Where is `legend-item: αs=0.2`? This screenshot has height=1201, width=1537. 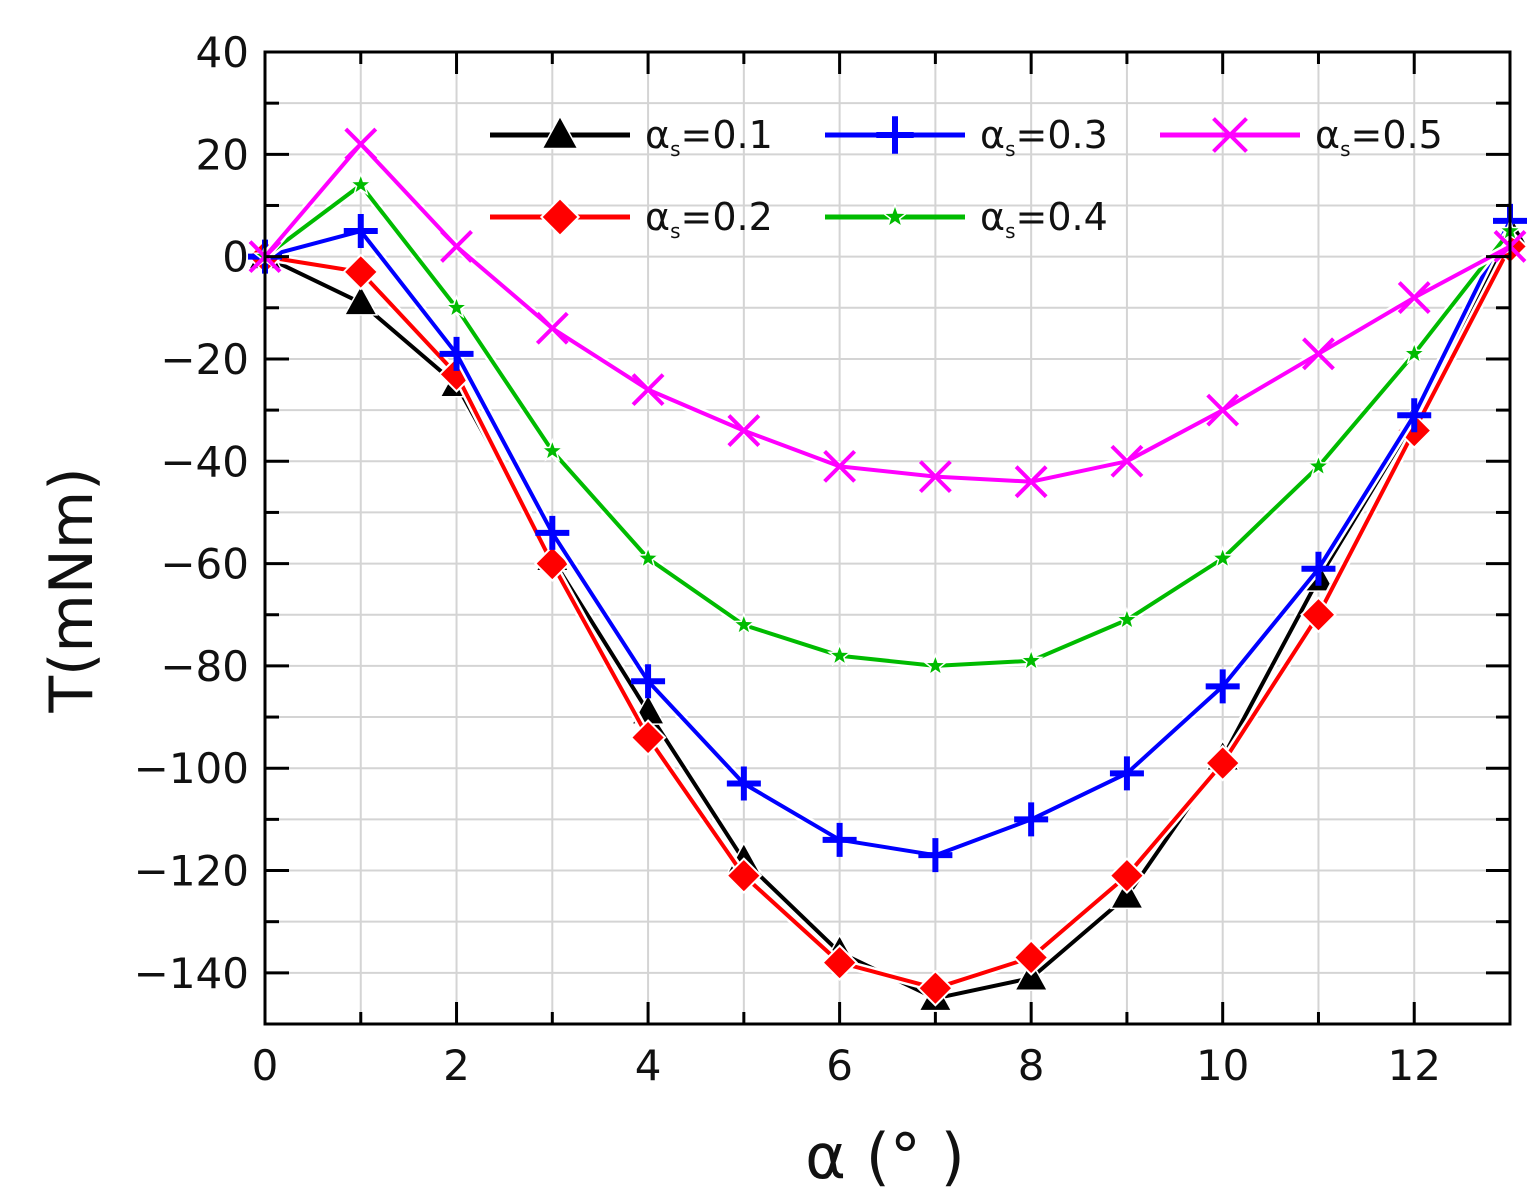 legend-item: αs=0.2 is located at coordinates (631, 219).